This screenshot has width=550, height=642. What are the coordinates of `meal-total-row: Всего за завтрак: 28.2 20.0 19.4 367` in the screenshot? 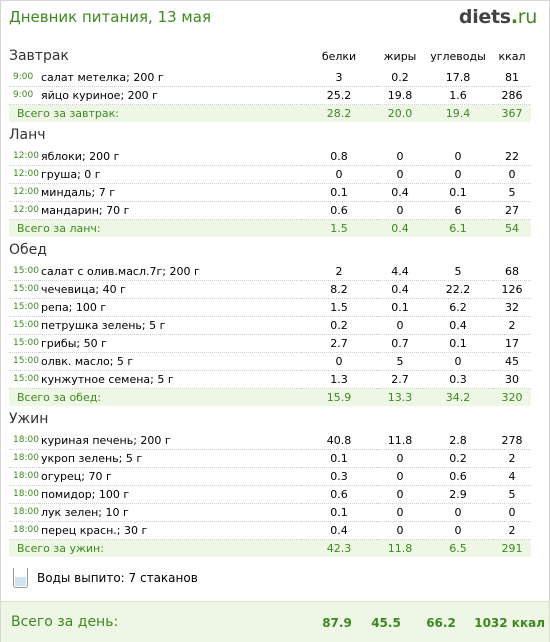 It's located at (270, 113).